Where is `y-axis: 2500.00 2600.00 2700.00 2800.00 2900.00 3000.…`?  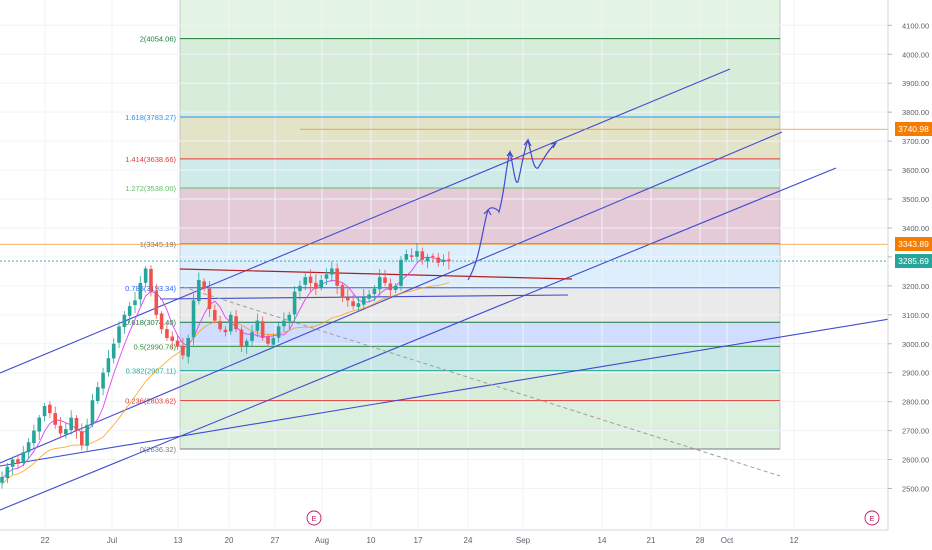 y-axis: 2500.00 2600.00 2700.00 2800.00 2900.00 3000.… is located at coordinates (909, 275).